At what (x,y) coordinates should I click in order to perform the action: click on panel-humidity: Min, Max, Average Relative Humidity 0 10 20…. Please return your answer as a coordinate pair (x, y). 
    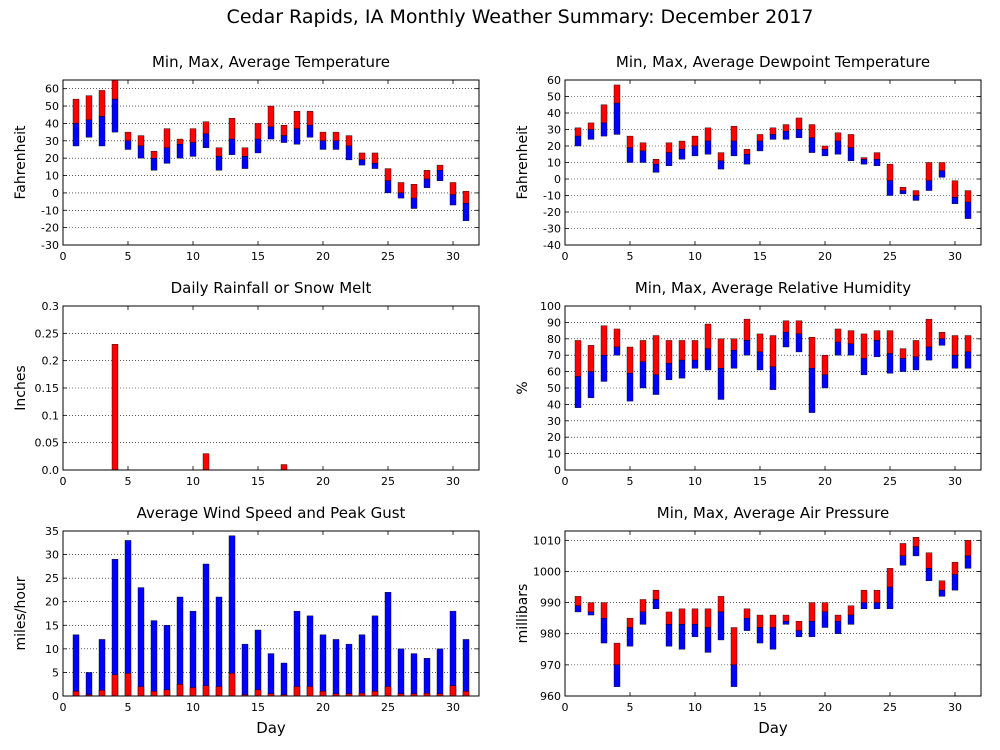
    Looking at the image, I should click on (748, 383).